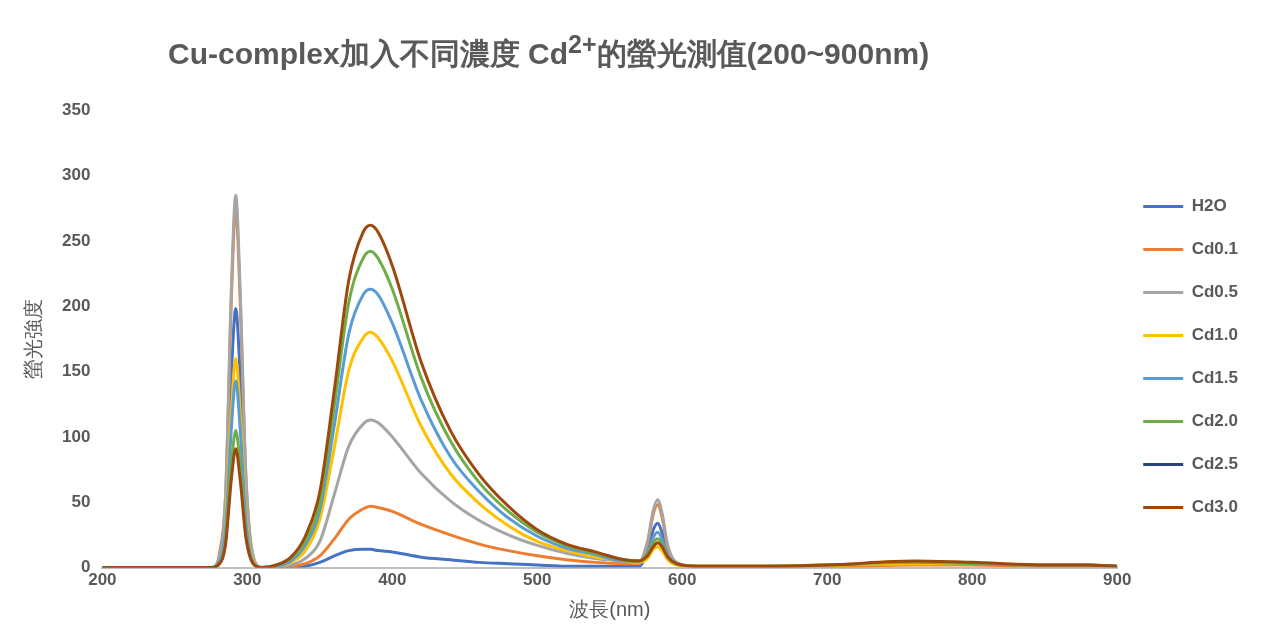 This screenshot has height=644, width=1276. I want to click on y-axis-title: 螢光強度, so click(32, 338).